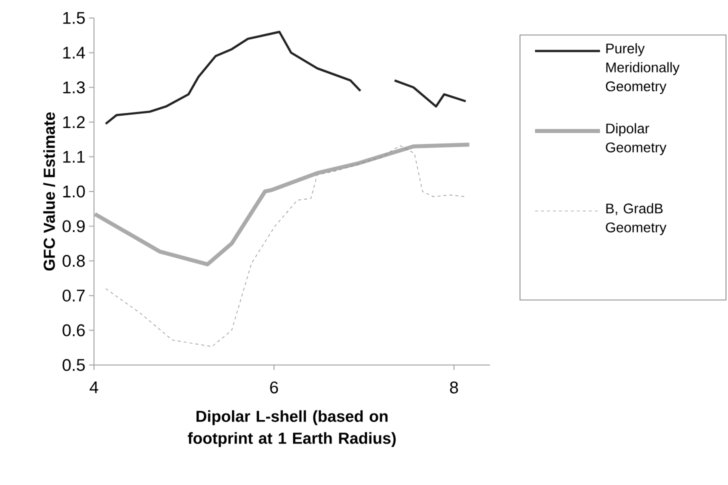  What do you see at coordinates (73, 364) in the screenshot?
I see `y-tick-label: 0.5` at bounding box center [73, 364].